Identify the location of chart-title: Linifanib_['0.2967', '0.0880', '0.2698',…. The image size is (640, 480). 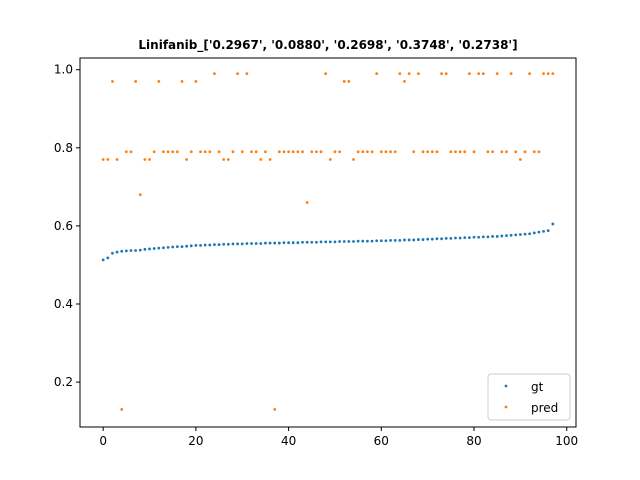
(327, 45).